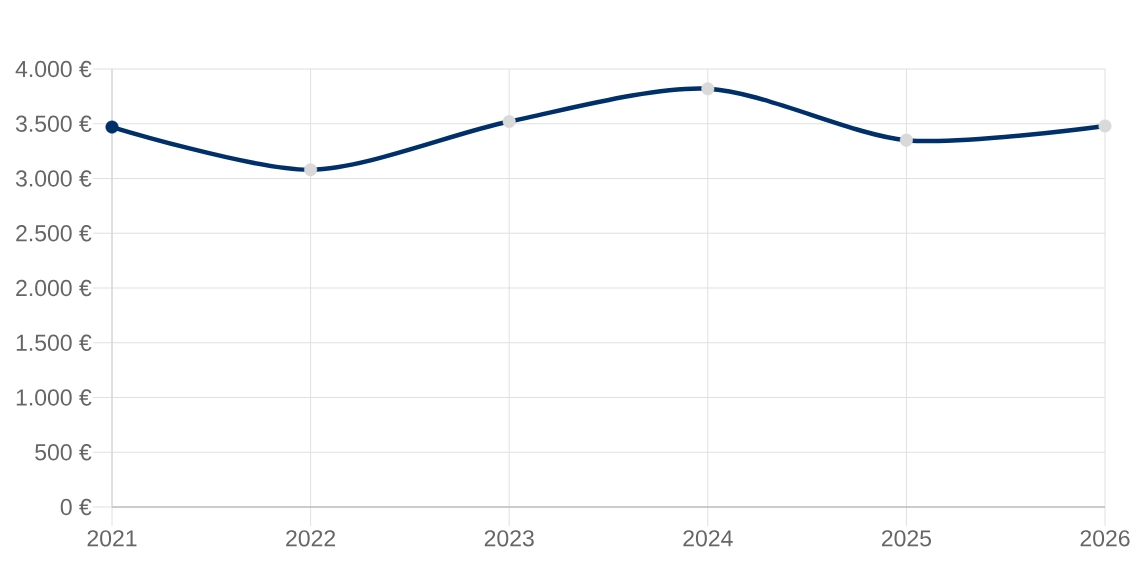 The image size is (1138, 568). I want to click on y-tick-label: 2.500 €, so click(54, 233).